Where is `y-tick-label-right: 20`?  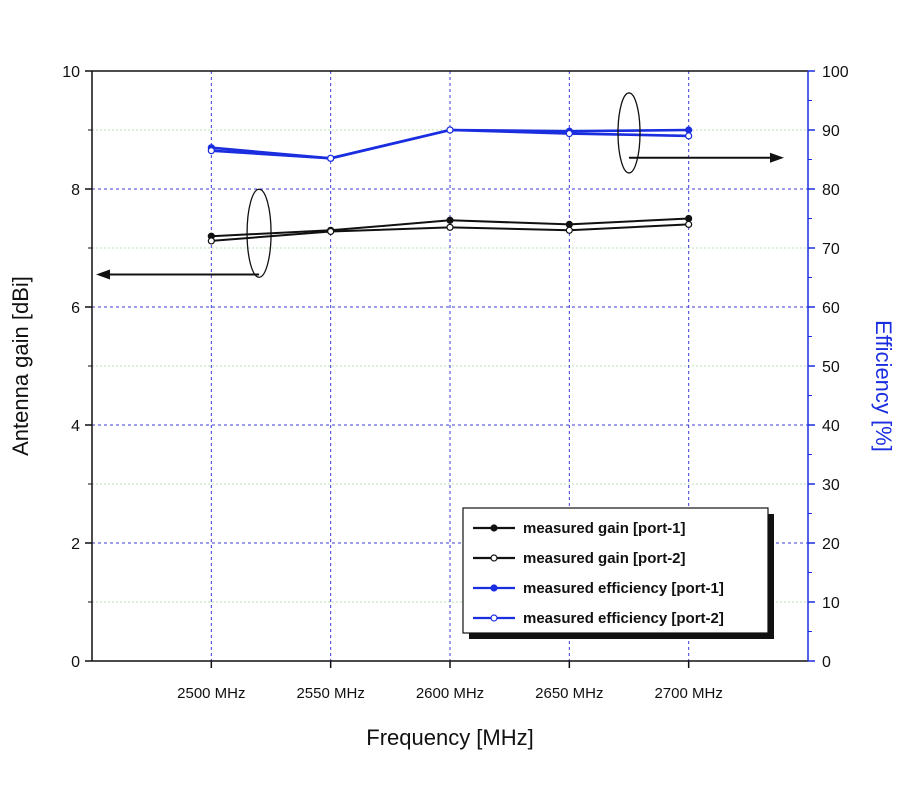 y-tick-label-right: 20 is located at coordinates (831, 544).